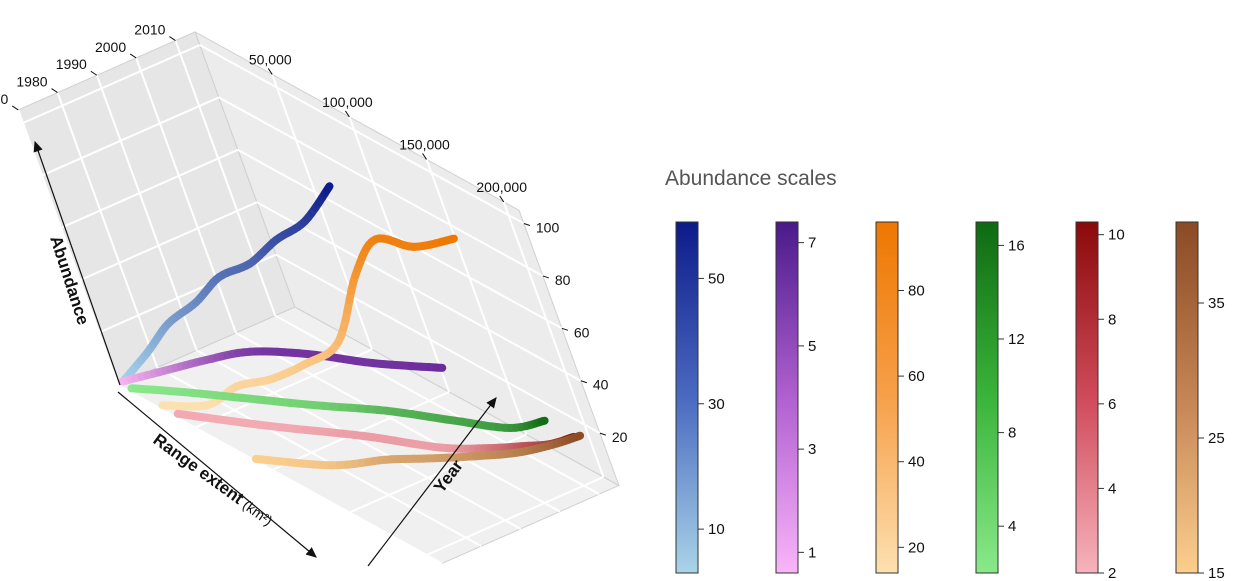 The height and width of the screenshot is (581, 1242). Describe the element at coordinates (716, 404) in the screenshot. I see `colorbar-tick-label: 30` at that location.